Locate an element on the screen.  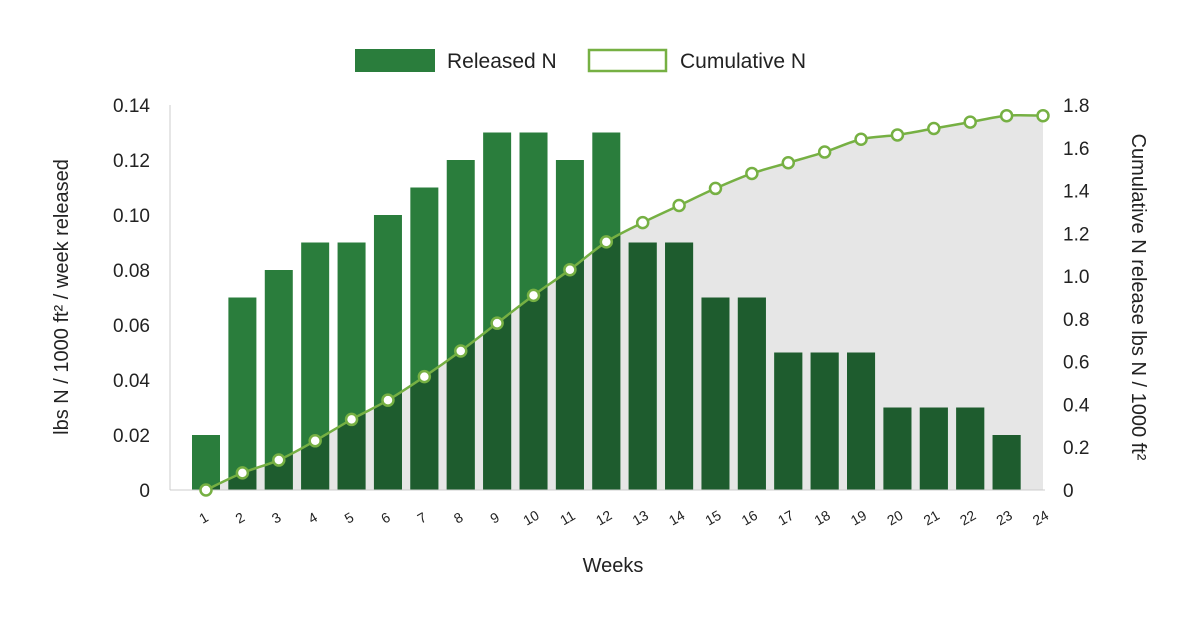
x-tick-label: 12 is located at coordinates (604, 518).